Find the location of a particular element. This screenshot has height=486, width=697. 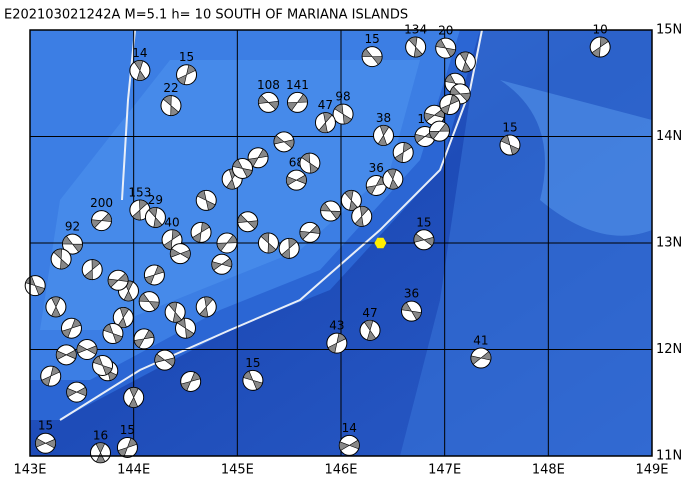

depth-label: 41 is located at coordinates (480, 341).